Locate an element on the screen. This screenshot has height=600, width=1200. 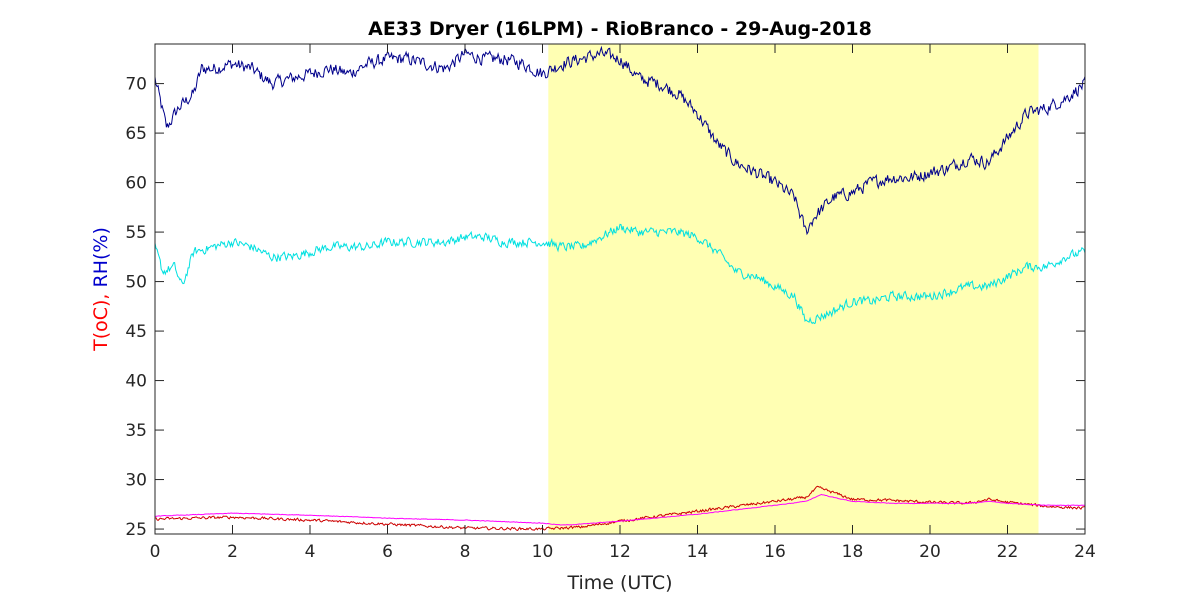
y-tick-label: 30 is located at coordinates (136, 481).